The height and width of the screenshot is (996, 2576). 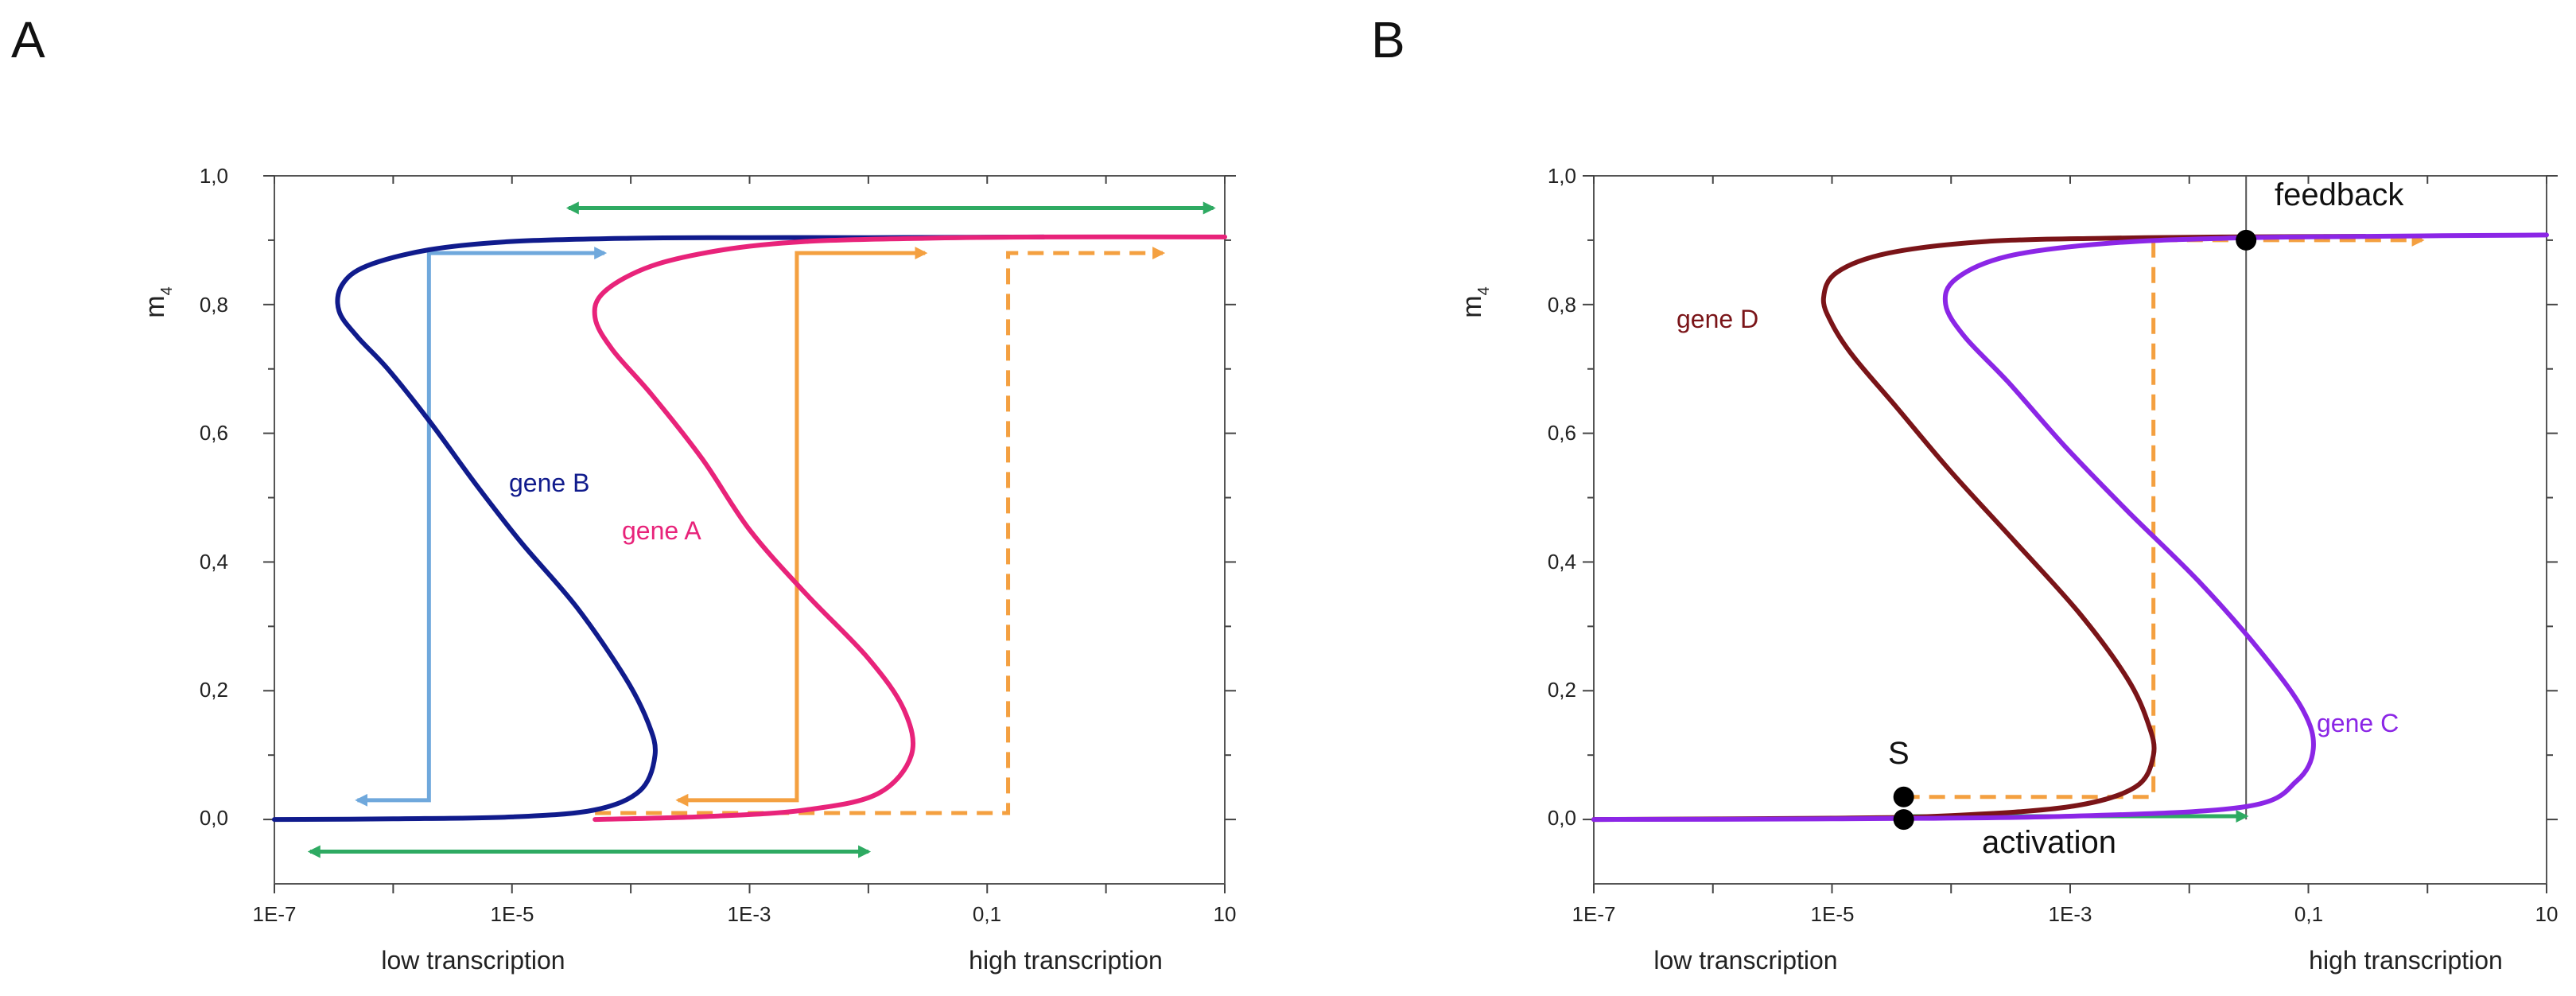 I want to click on series-label-gene-c: gene C, so click(x=2358, y=723).